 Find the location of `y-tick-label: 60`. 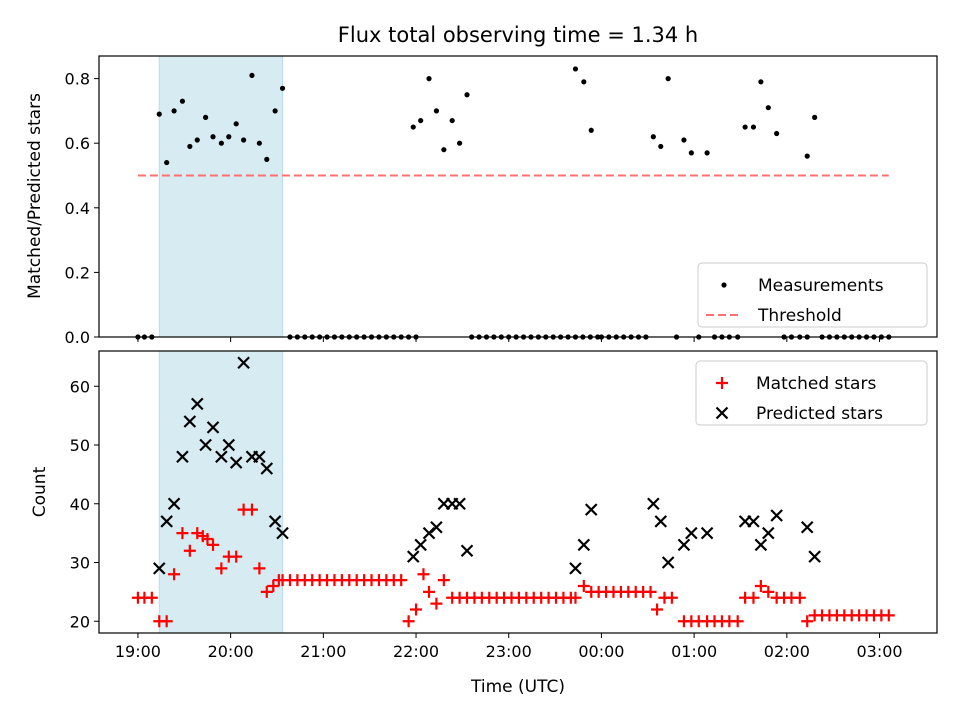

y-tick-label: 60 is located at coordinates (80, 386).